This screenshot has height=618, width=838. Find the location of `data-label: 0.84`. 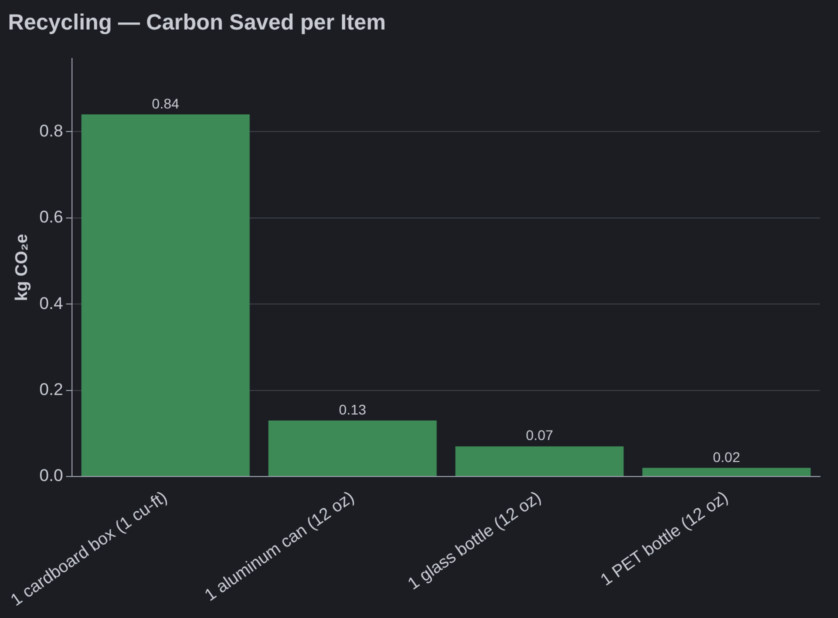

data-label: 0.84 is located at coordinates (166, 103).